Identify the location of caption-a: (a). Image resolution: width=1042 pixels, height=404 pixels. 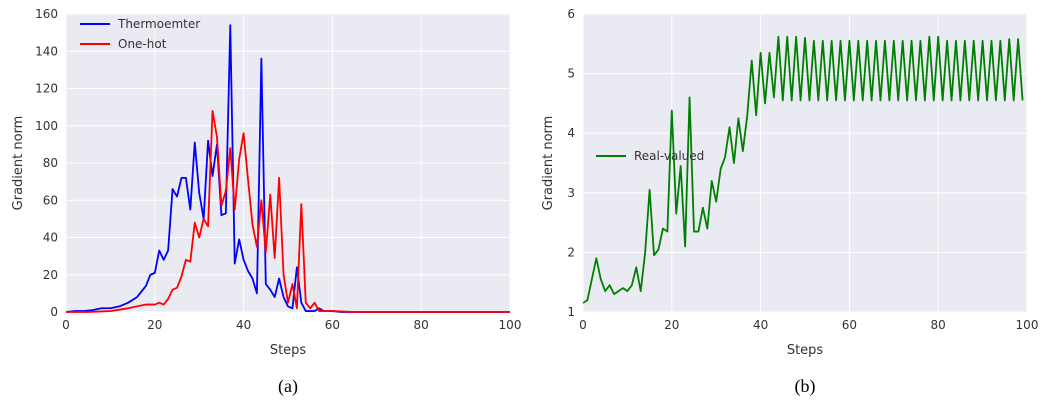
(288, 386).